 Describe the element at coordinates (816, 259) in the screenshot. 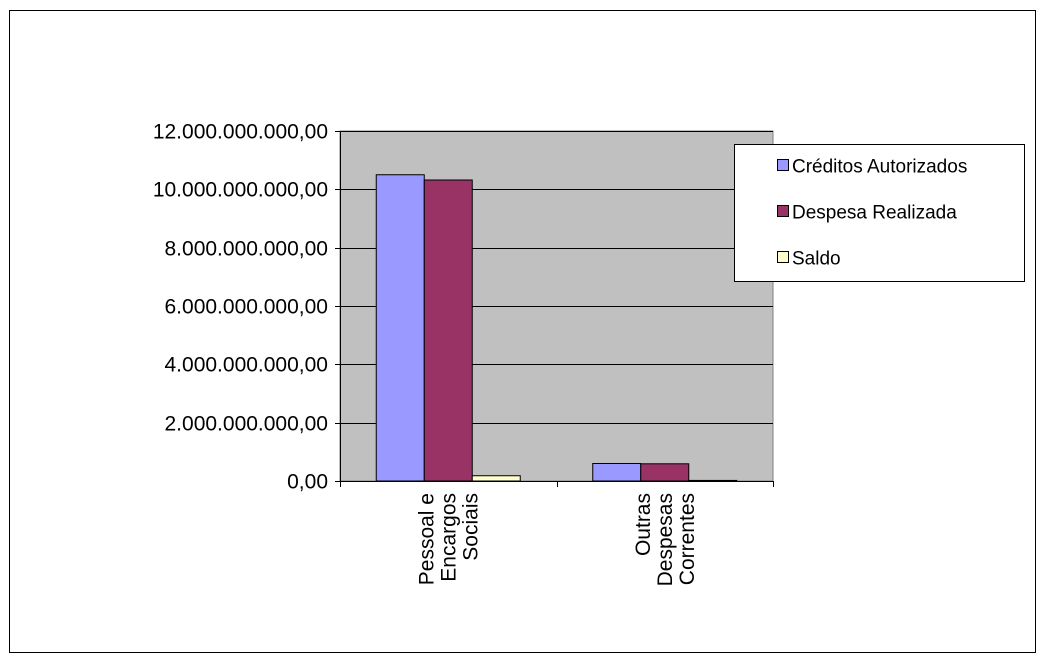

I see `legend-label: Saldo` at that location.